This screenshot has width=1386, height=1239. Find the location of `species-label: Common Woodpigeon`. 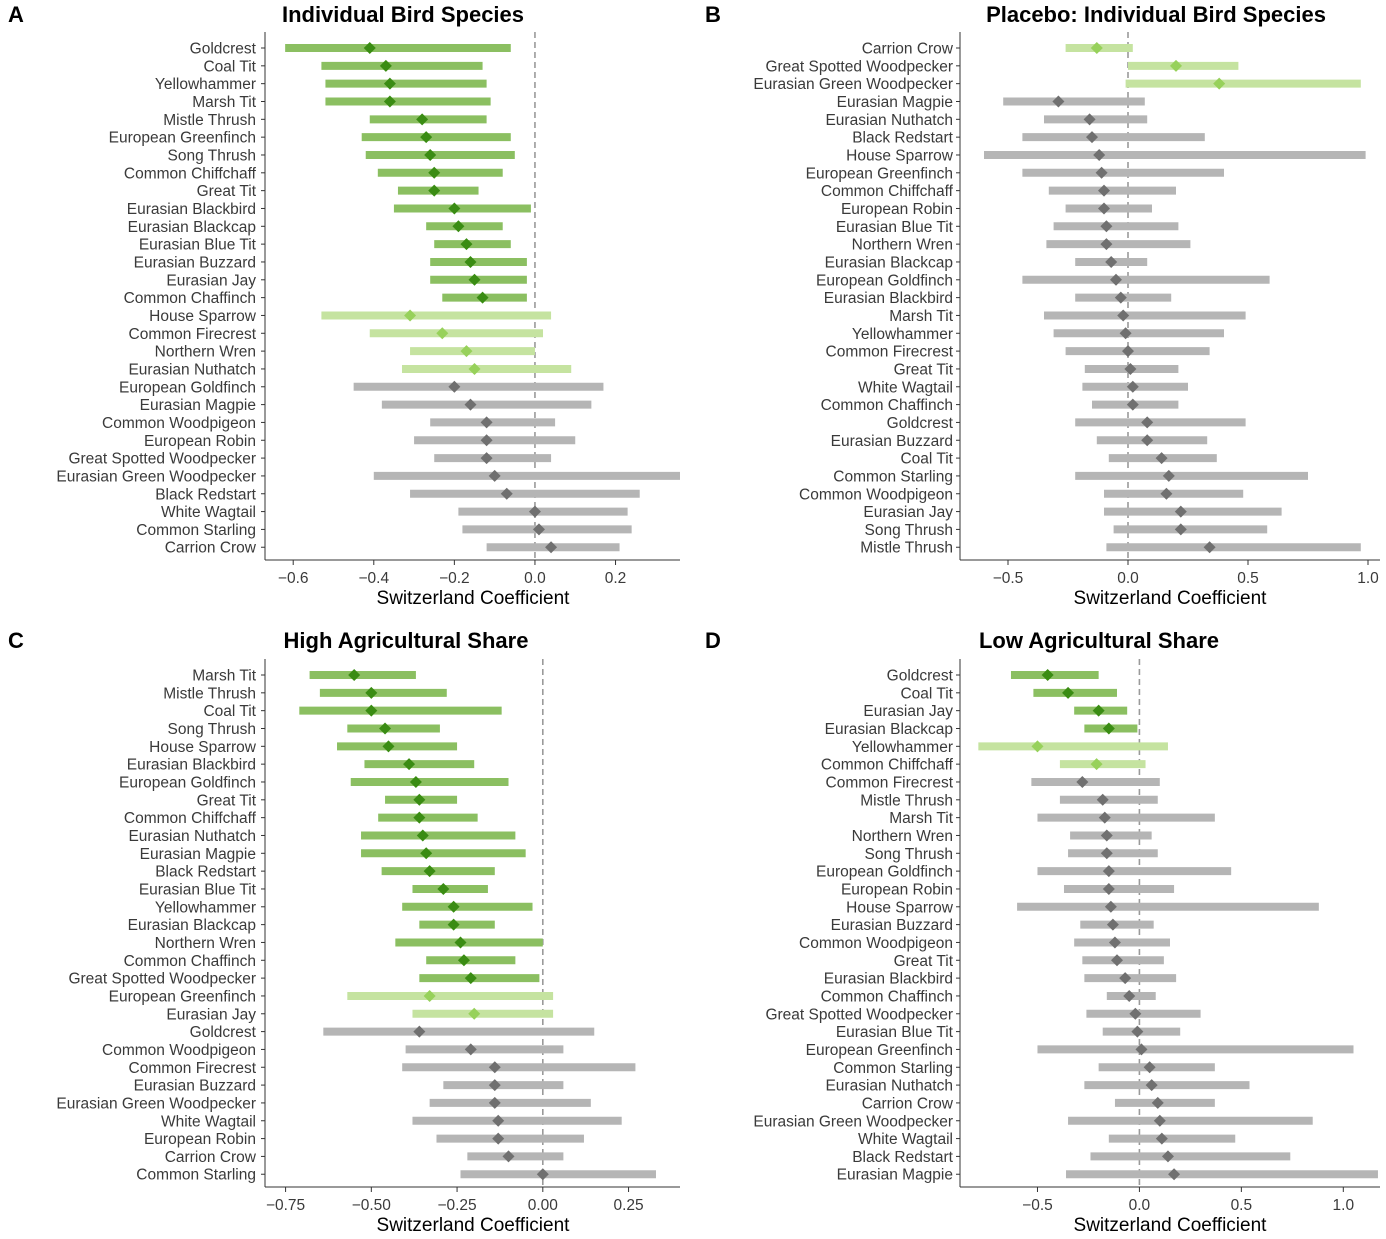

species-label: Common Woodpigeon is located at coordinates (179, 423).